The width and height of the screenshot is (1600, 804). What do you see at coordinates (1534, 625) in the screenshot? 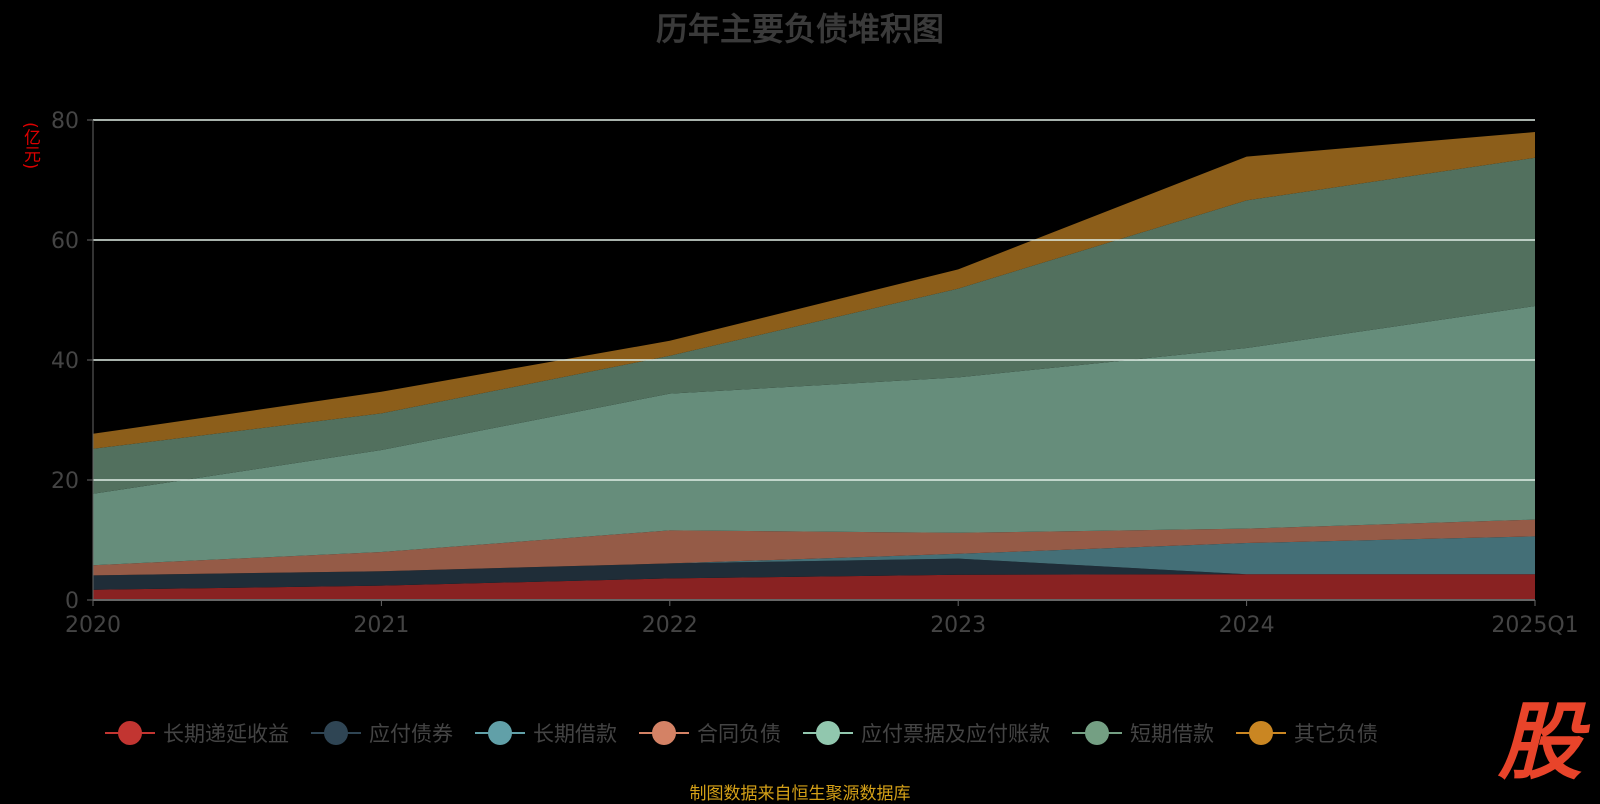
I see `x-tick-label: 2025Q1` at bounding box center [1534, 625].